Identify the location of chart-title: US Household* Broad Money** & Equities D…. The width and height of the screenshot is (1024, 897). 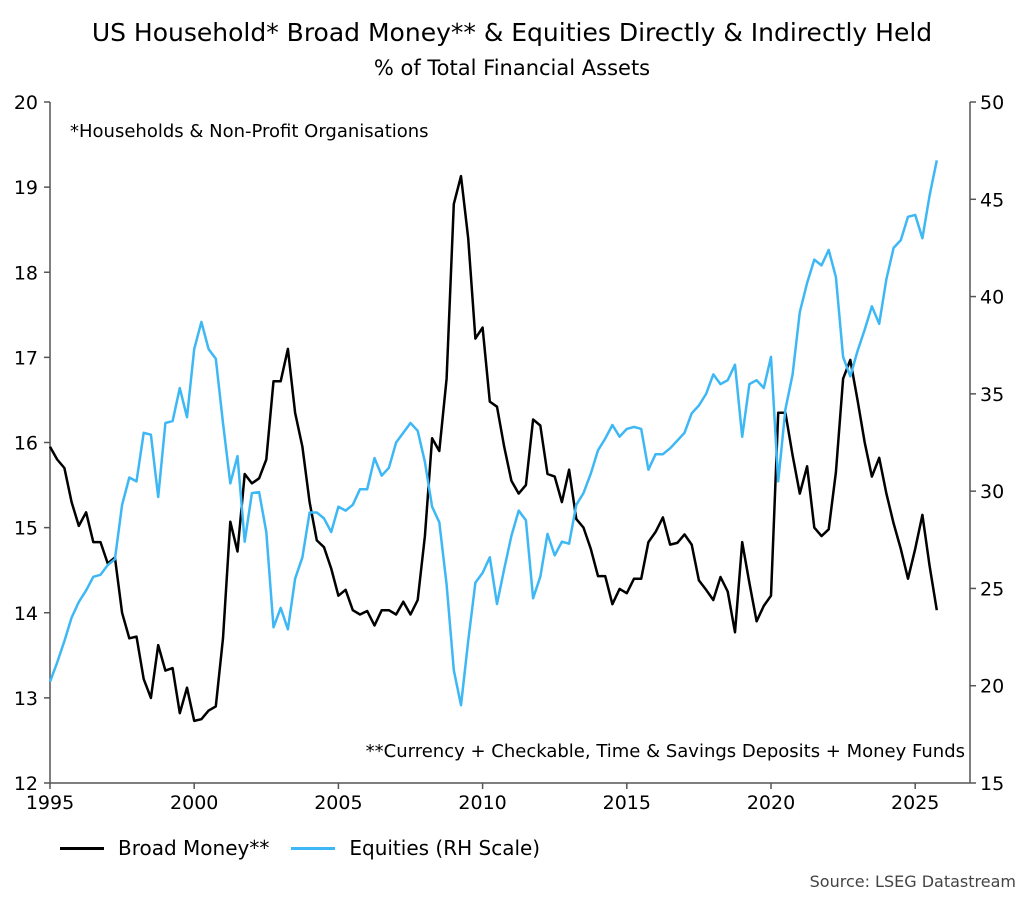
(512, 32).